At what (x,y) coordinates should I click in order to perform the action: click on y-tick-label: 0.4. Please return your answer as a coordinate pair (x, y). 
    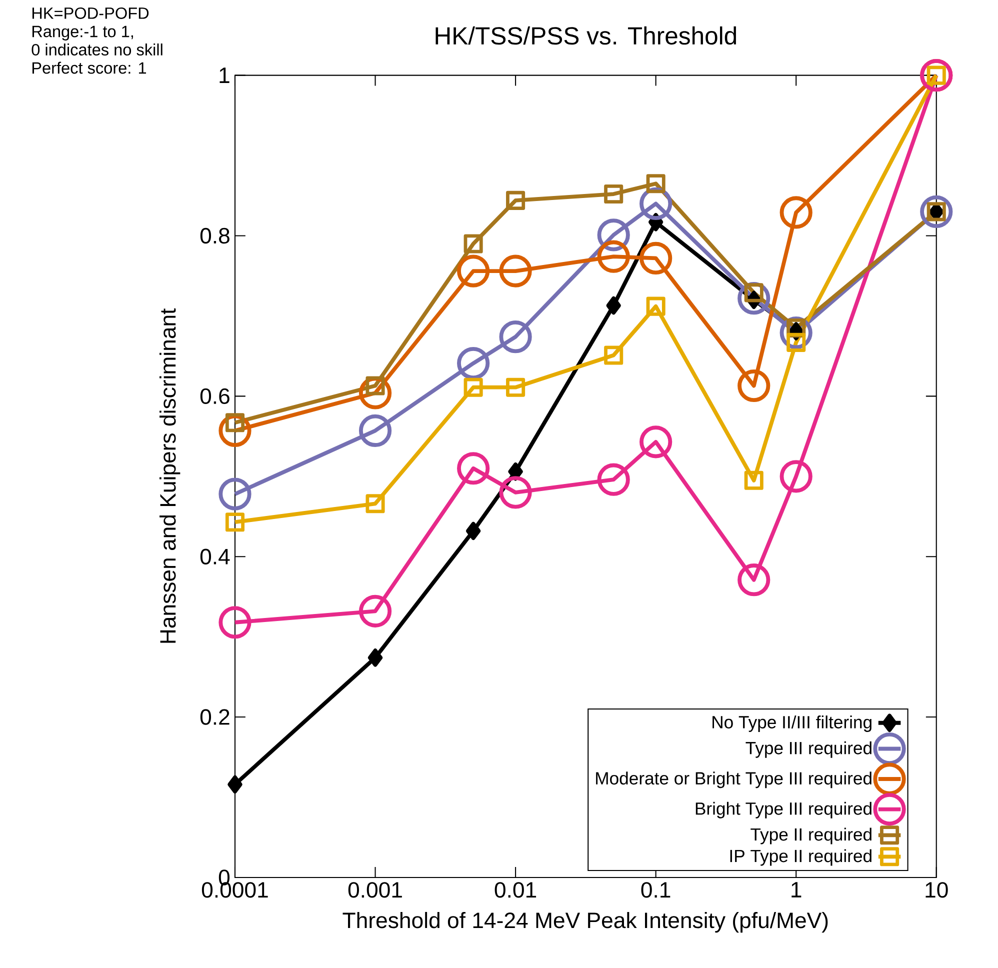
    Looking at the image, I should click on (215, 556).